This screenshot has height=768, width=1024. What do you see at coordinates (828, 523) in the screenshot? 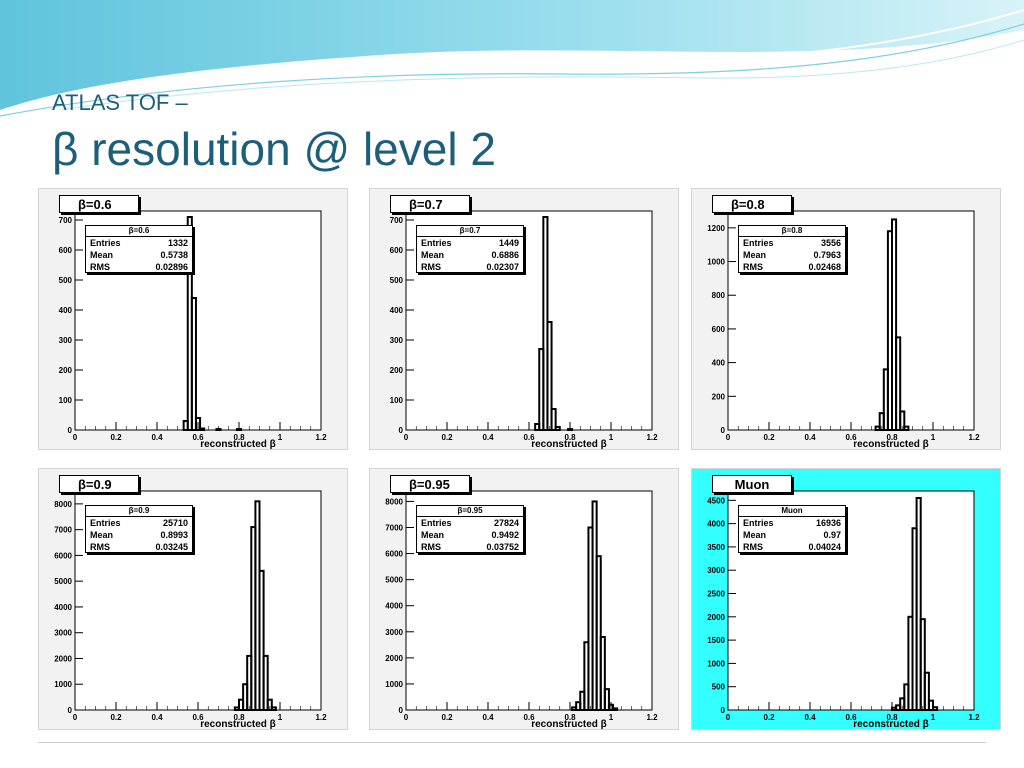
I see `stats-entries-value: 16936` at bounding box center [828, 523].